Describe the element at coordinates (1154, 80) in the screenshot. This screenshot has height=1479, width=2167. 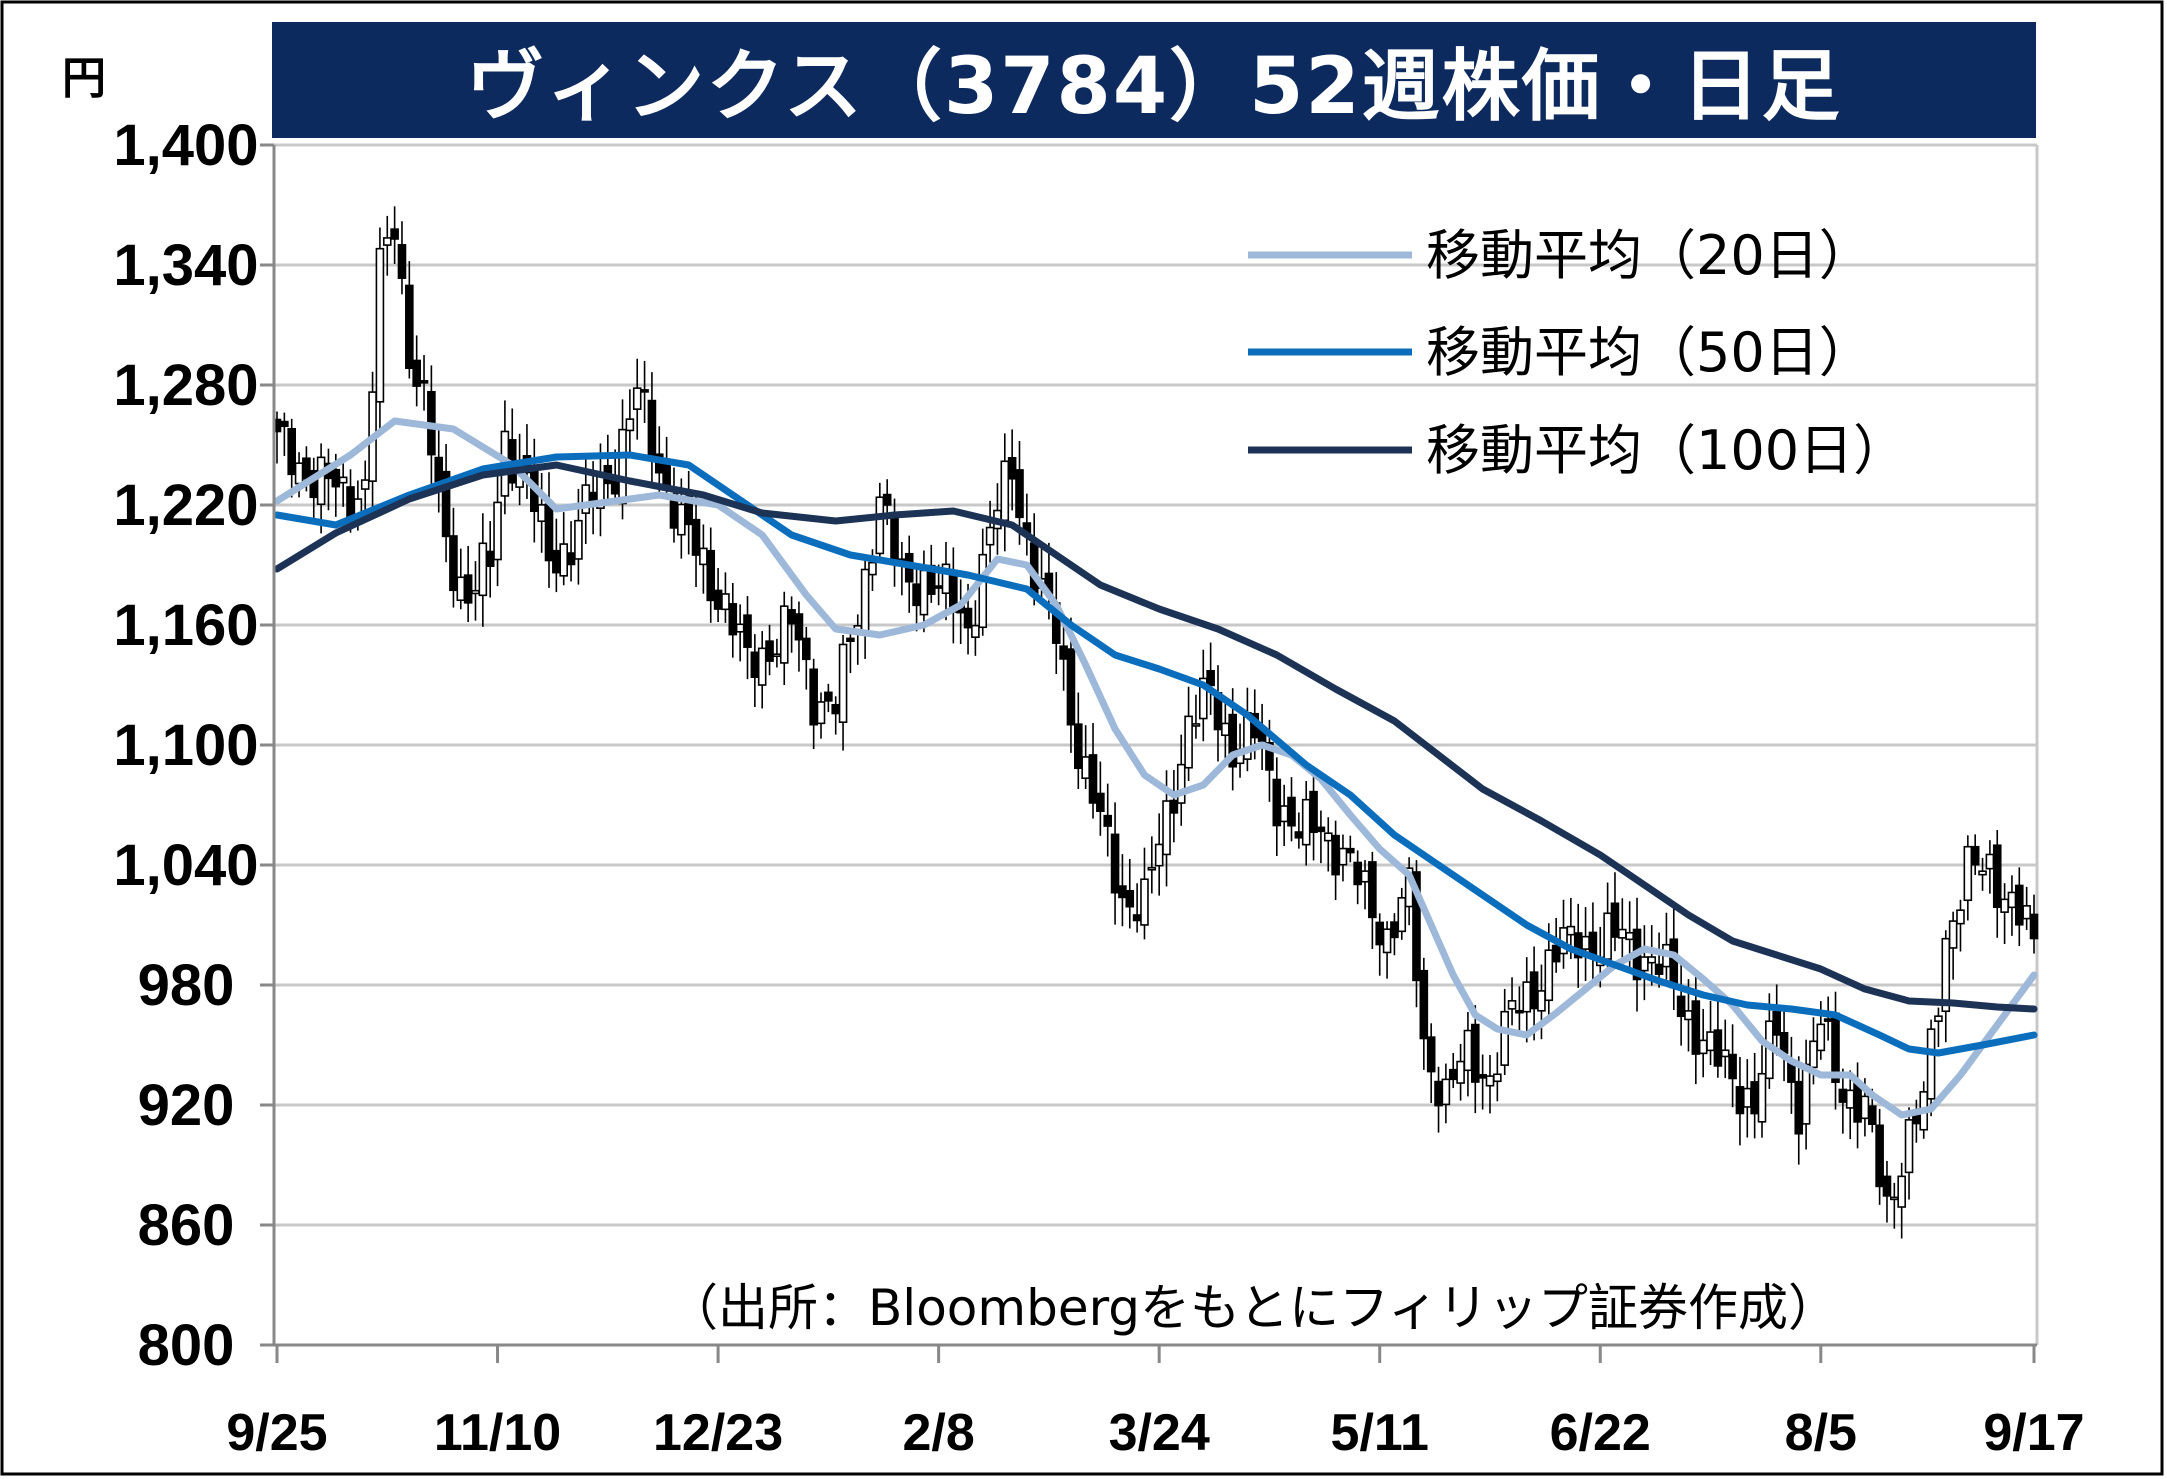
I see `title-banner: ヴィンクス（3784）52週株価・日足` at that location.